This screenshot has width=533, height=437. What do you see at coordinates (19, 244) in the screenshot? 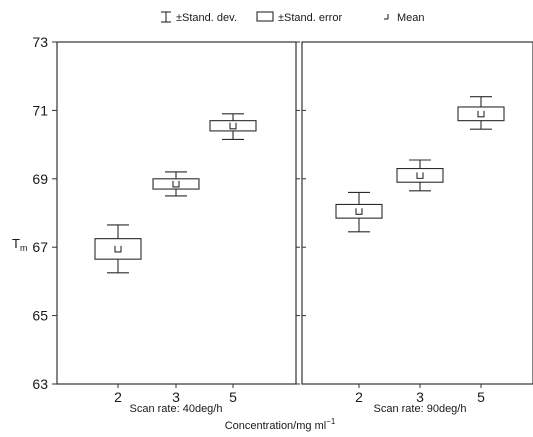
I see `y-axis-label: Tm` at bounding box center [19, 244].